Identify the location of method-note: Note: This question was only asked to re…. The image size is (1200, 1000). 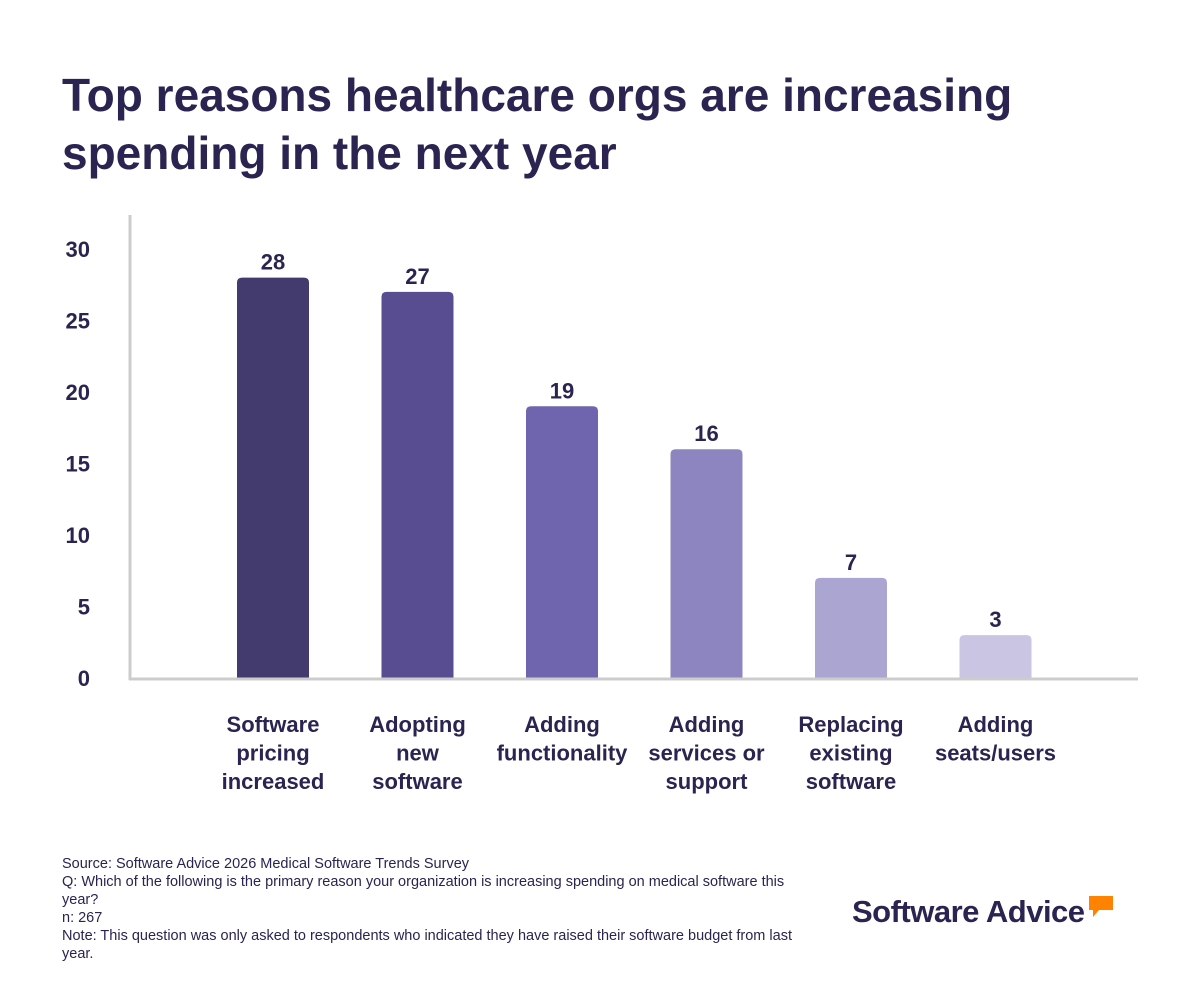
(427, 945).